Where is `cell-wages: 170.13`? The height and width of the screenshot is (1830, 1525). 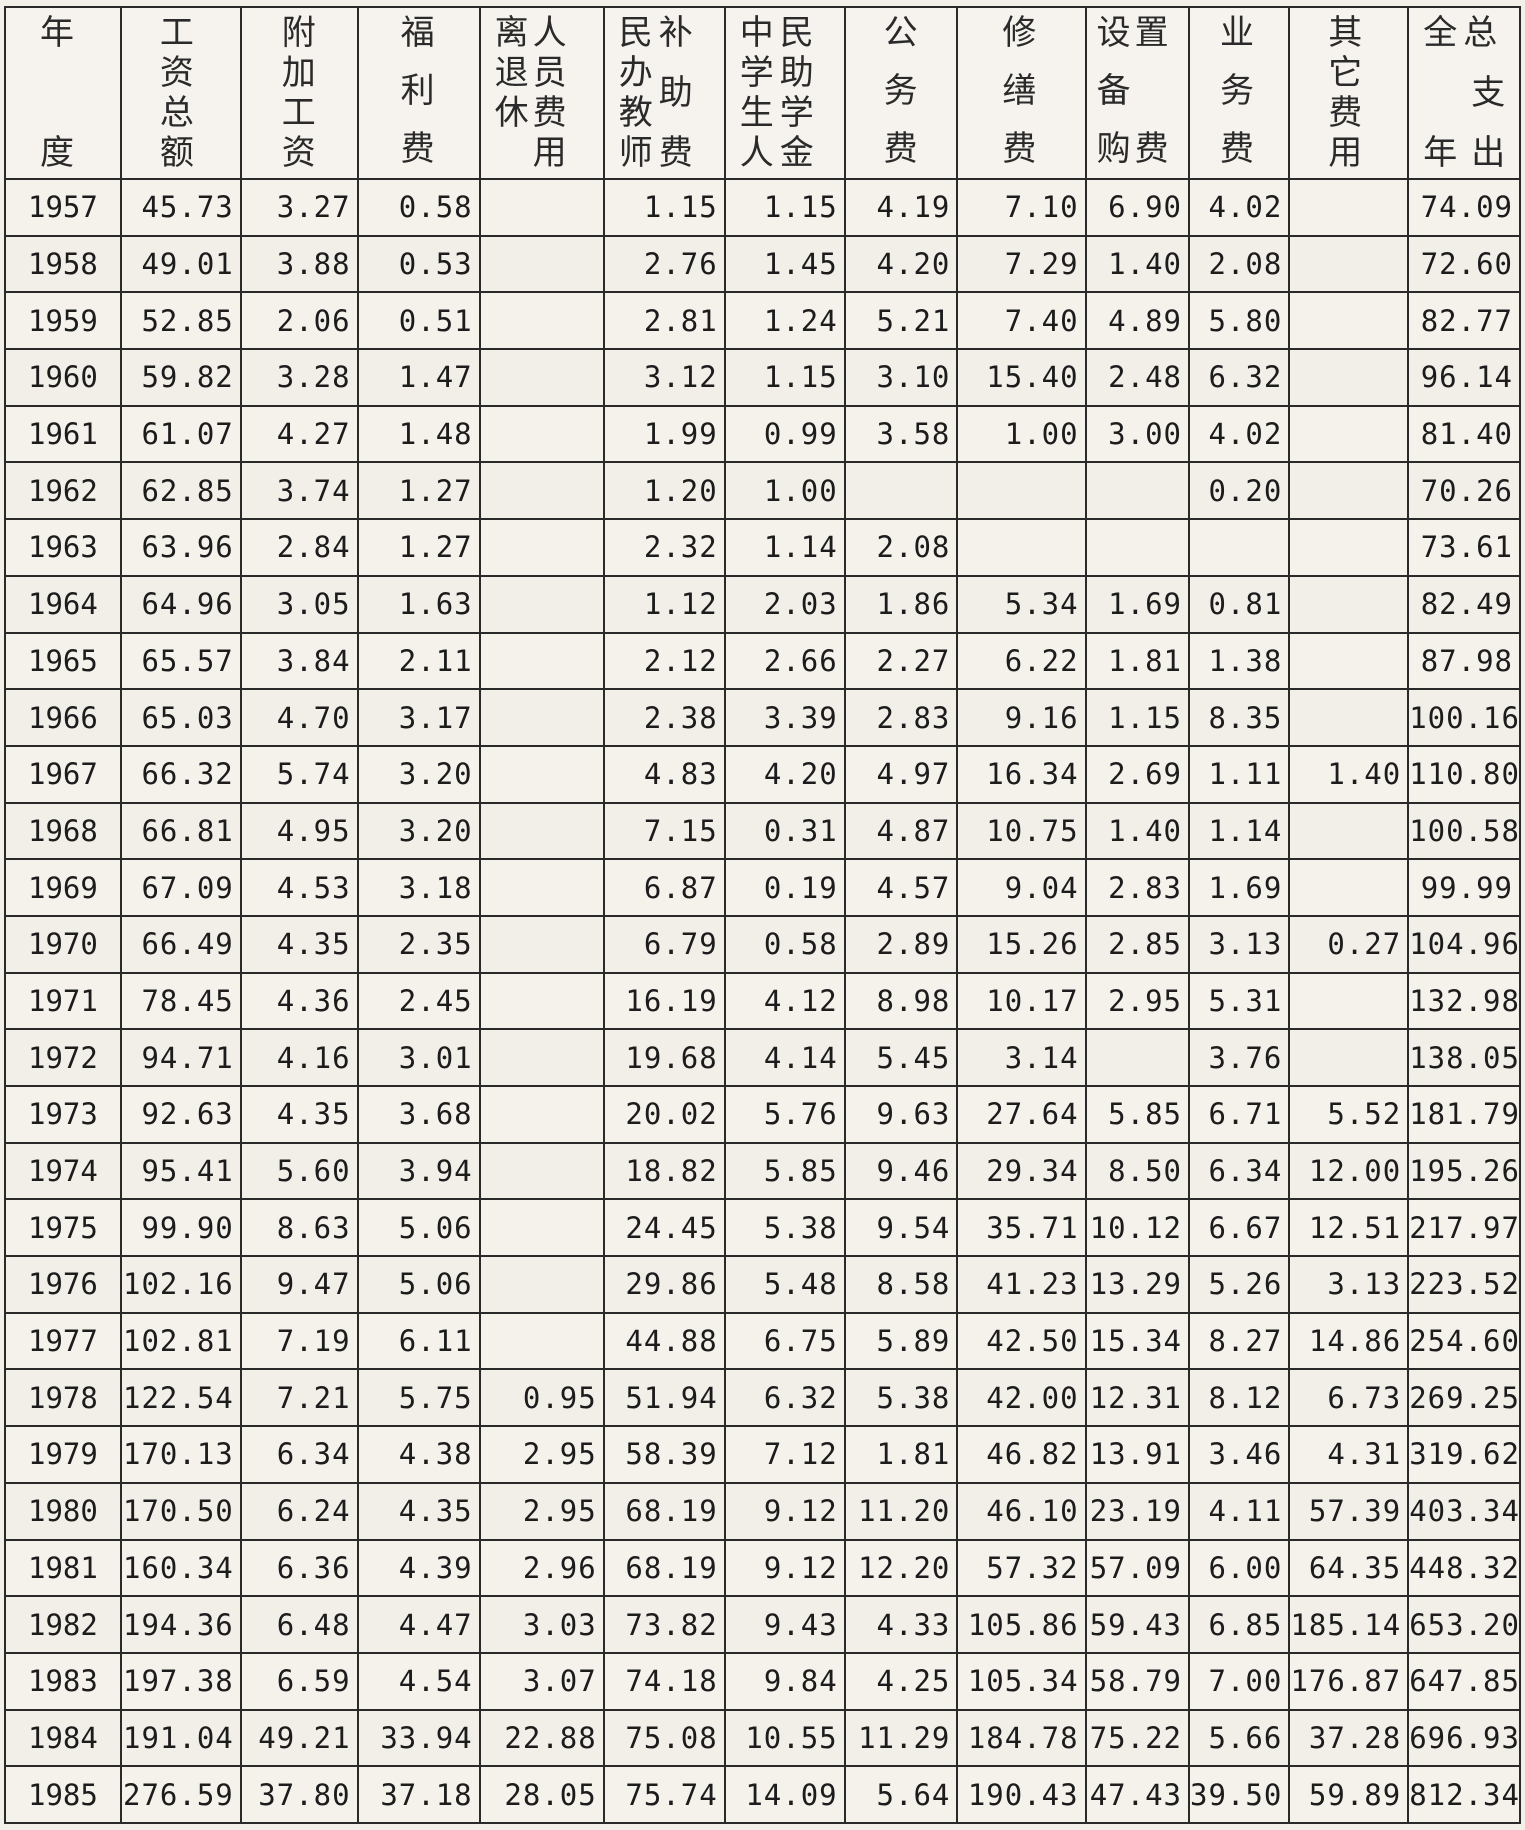 cell-wages: 170.13 is located at coordinates (180, 1454).